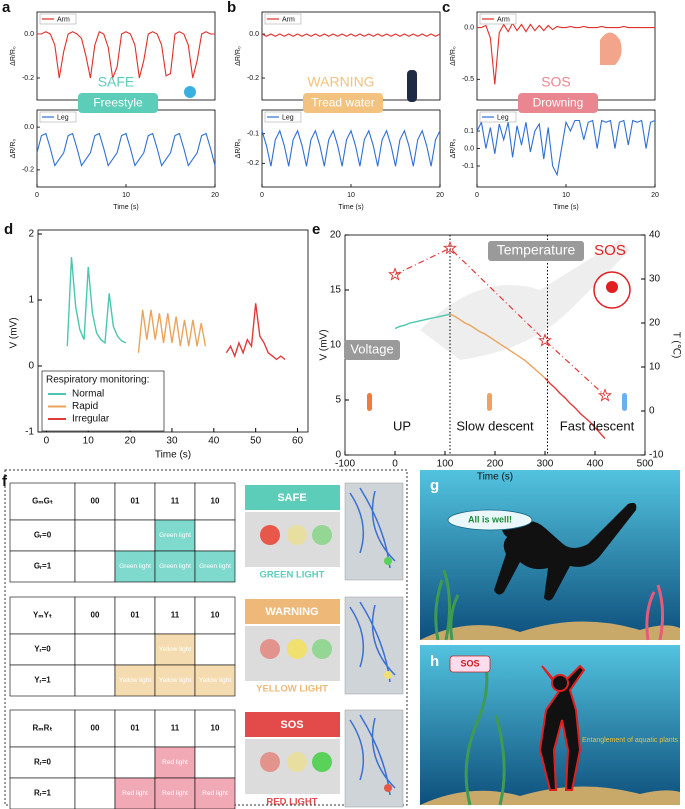 This screenshot has height=809, width=685. I want to click on panel-label: c, so click(446, 8).